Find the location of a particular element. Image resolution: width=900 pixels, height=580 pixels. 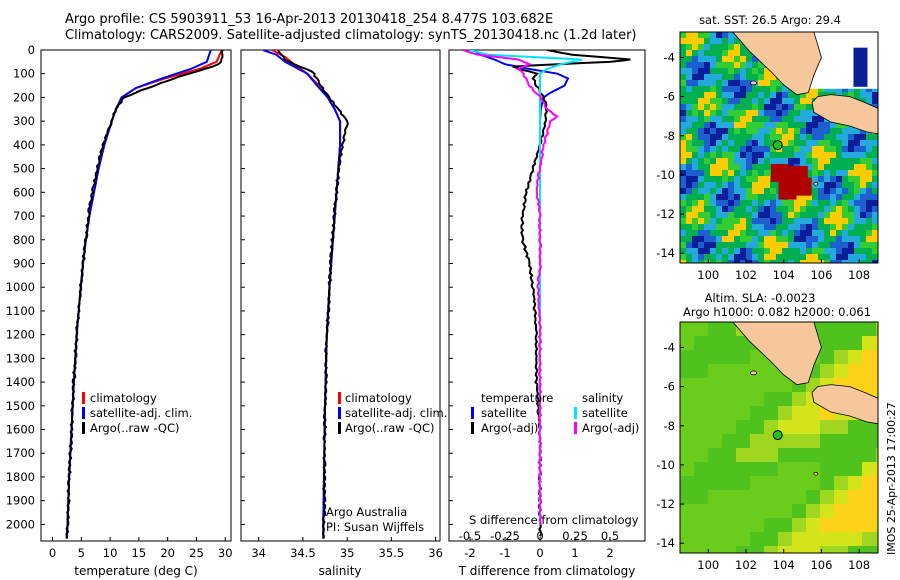

depth-tick-label: 0 is located at coordinates (31, 50).